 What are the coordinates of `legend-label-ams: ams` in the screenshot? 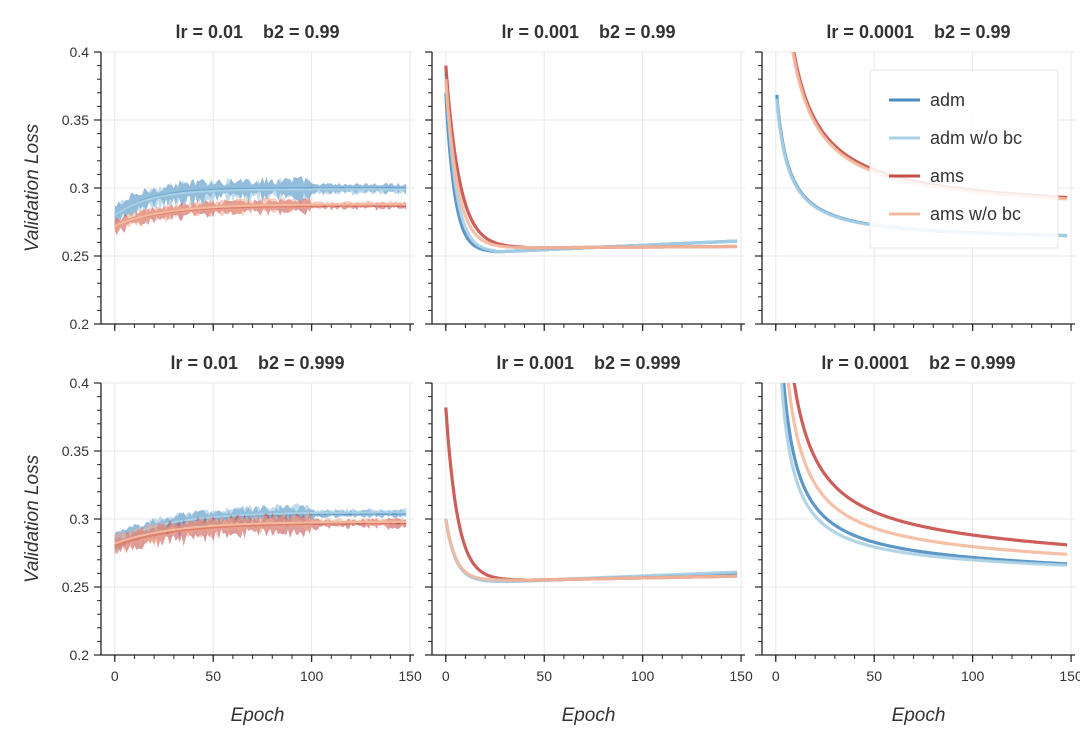 It's located at (947, 176).